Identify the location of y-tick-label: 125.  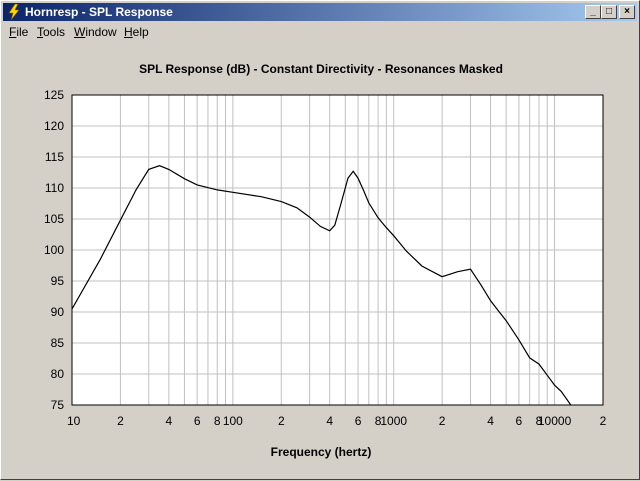
(54, 95).